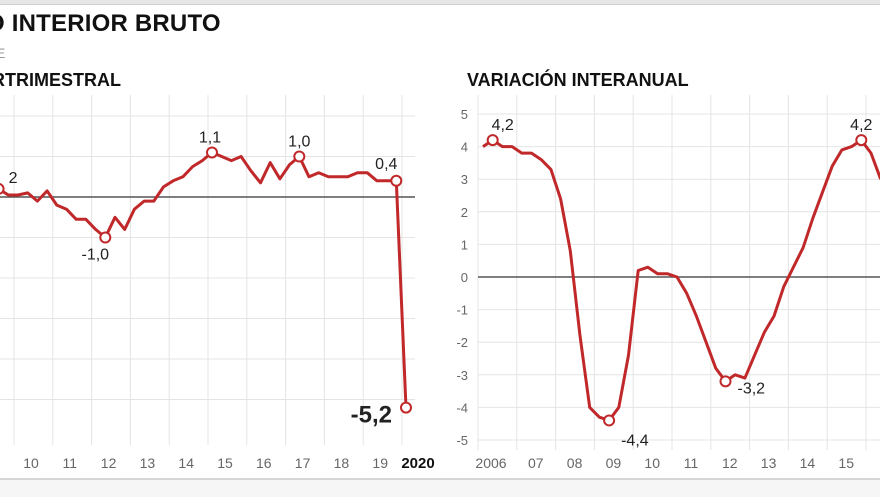 This screenshot has width=880, height=497. Describe the element at coordinates (303, 463) in the screenshot. I see `x-tick-label: 17` at that location.